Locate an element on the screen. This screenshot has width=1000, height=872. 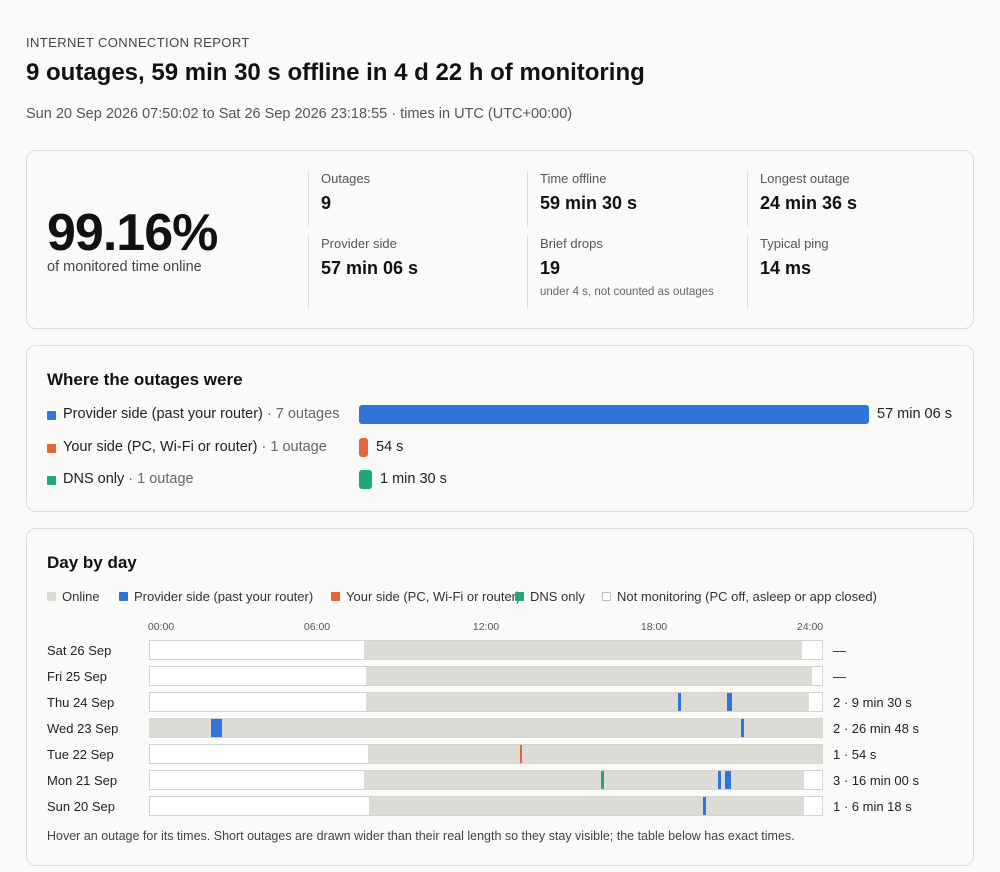
stat-note: under 4 s, not counted as outages is located at coordinates (627, 292).